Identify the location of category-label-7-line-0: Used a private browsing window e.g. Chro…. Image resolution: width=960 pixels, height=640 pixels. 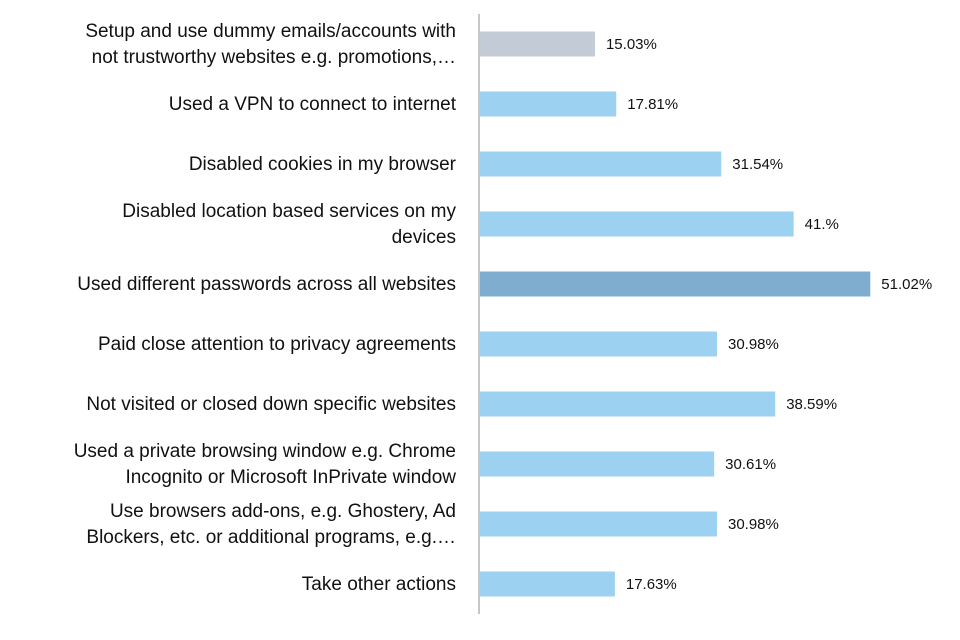
(265, 451).